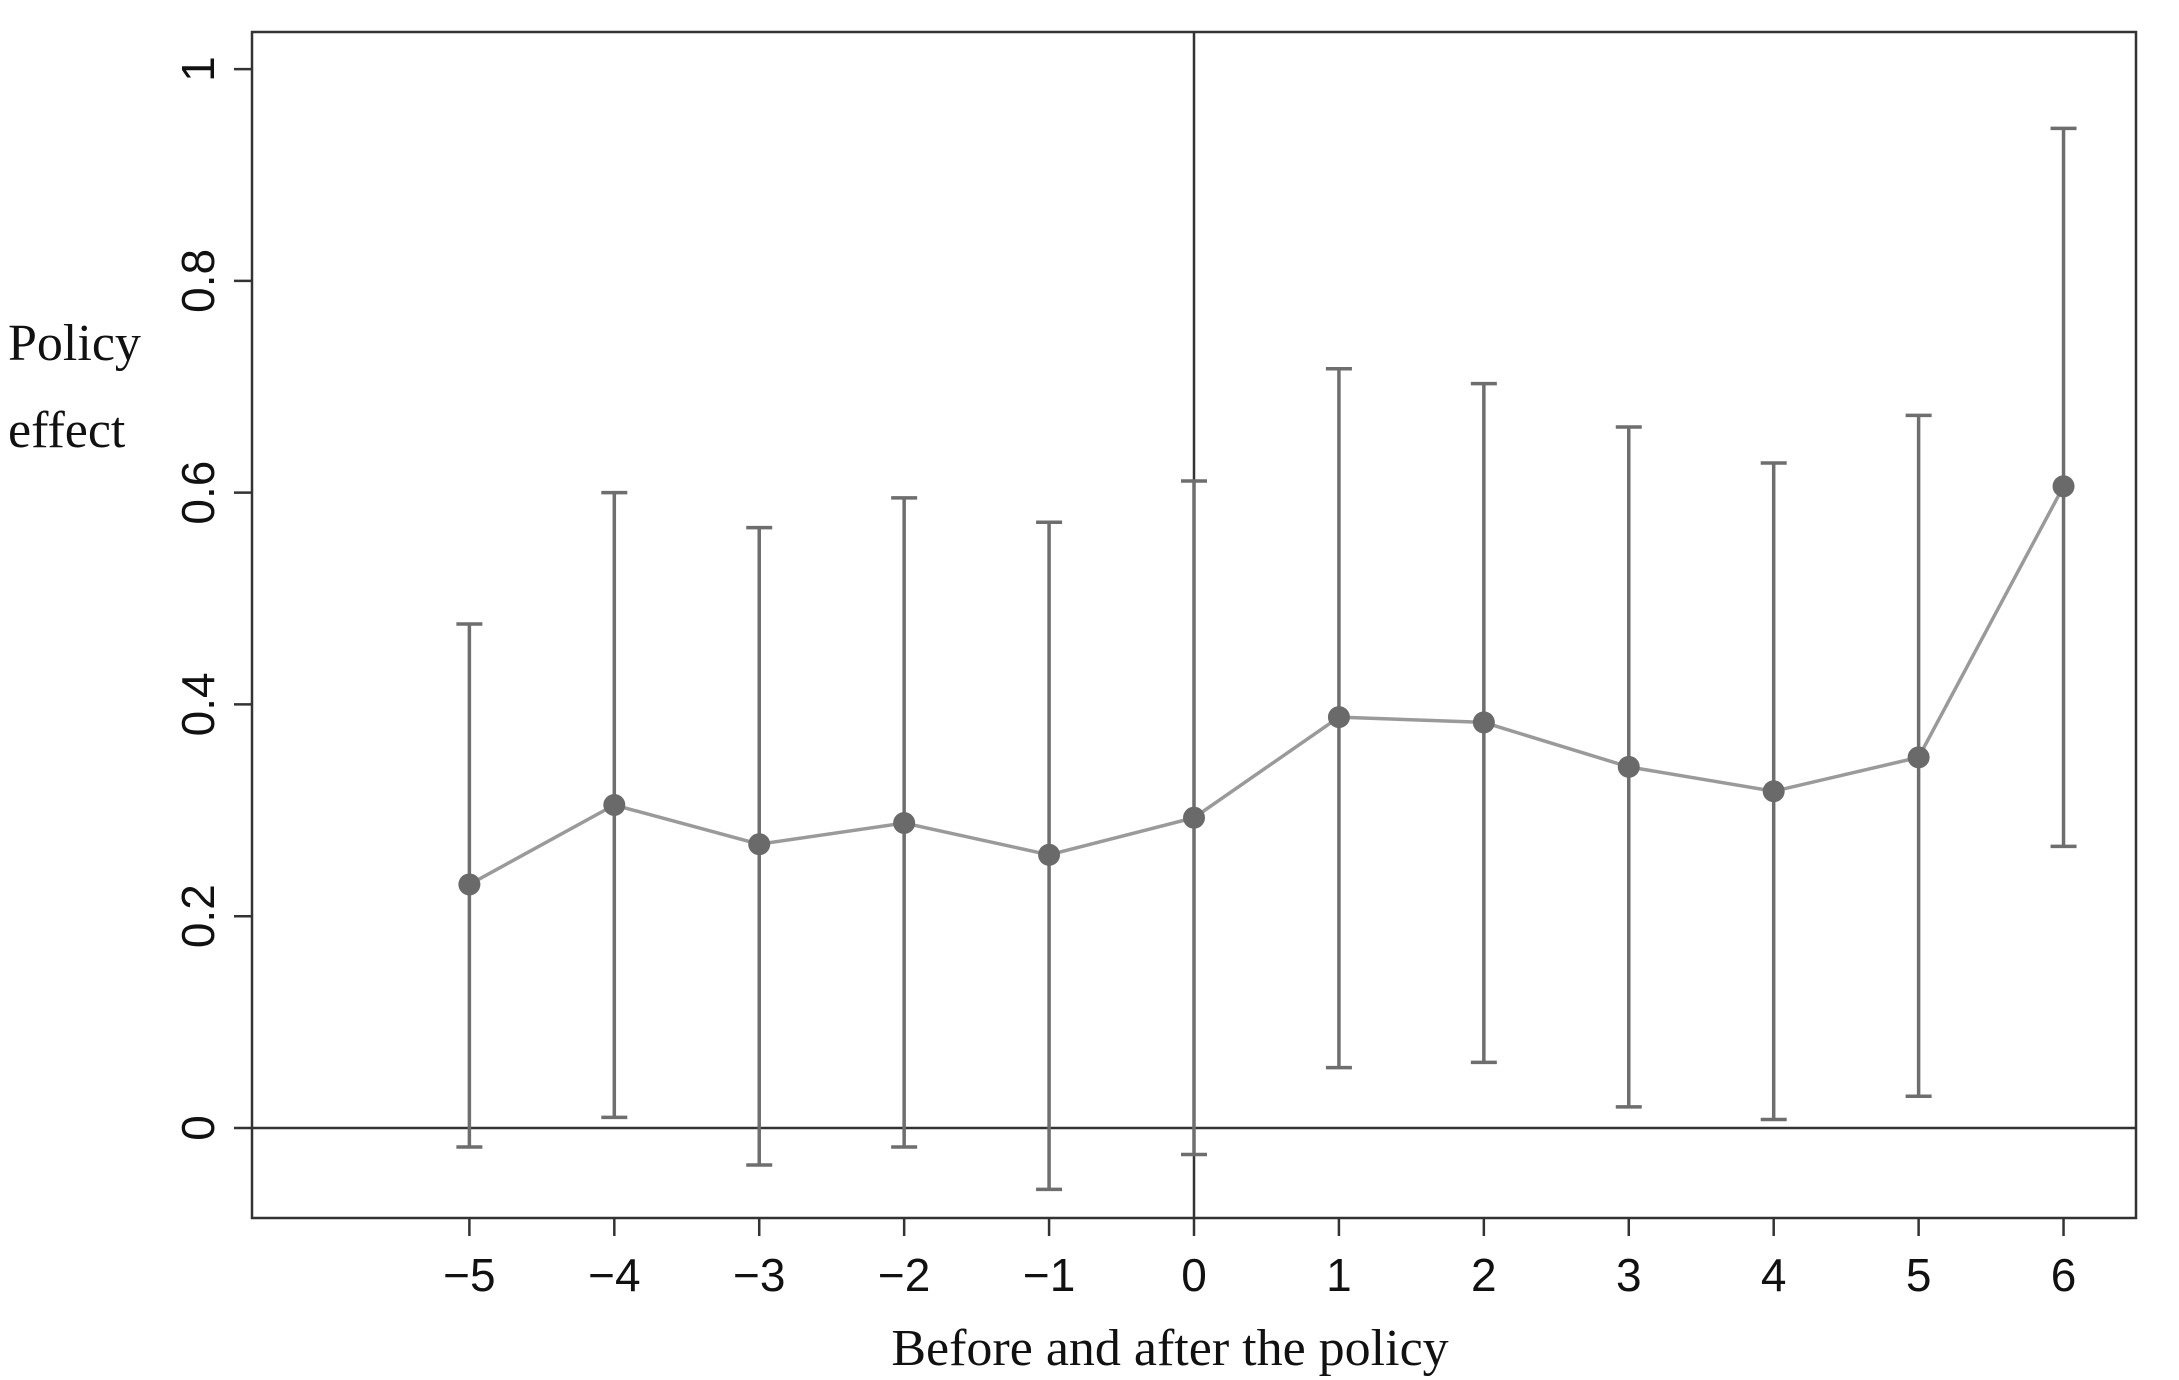  I want to click on y-tick-label: 0.6, so click(198, 493).